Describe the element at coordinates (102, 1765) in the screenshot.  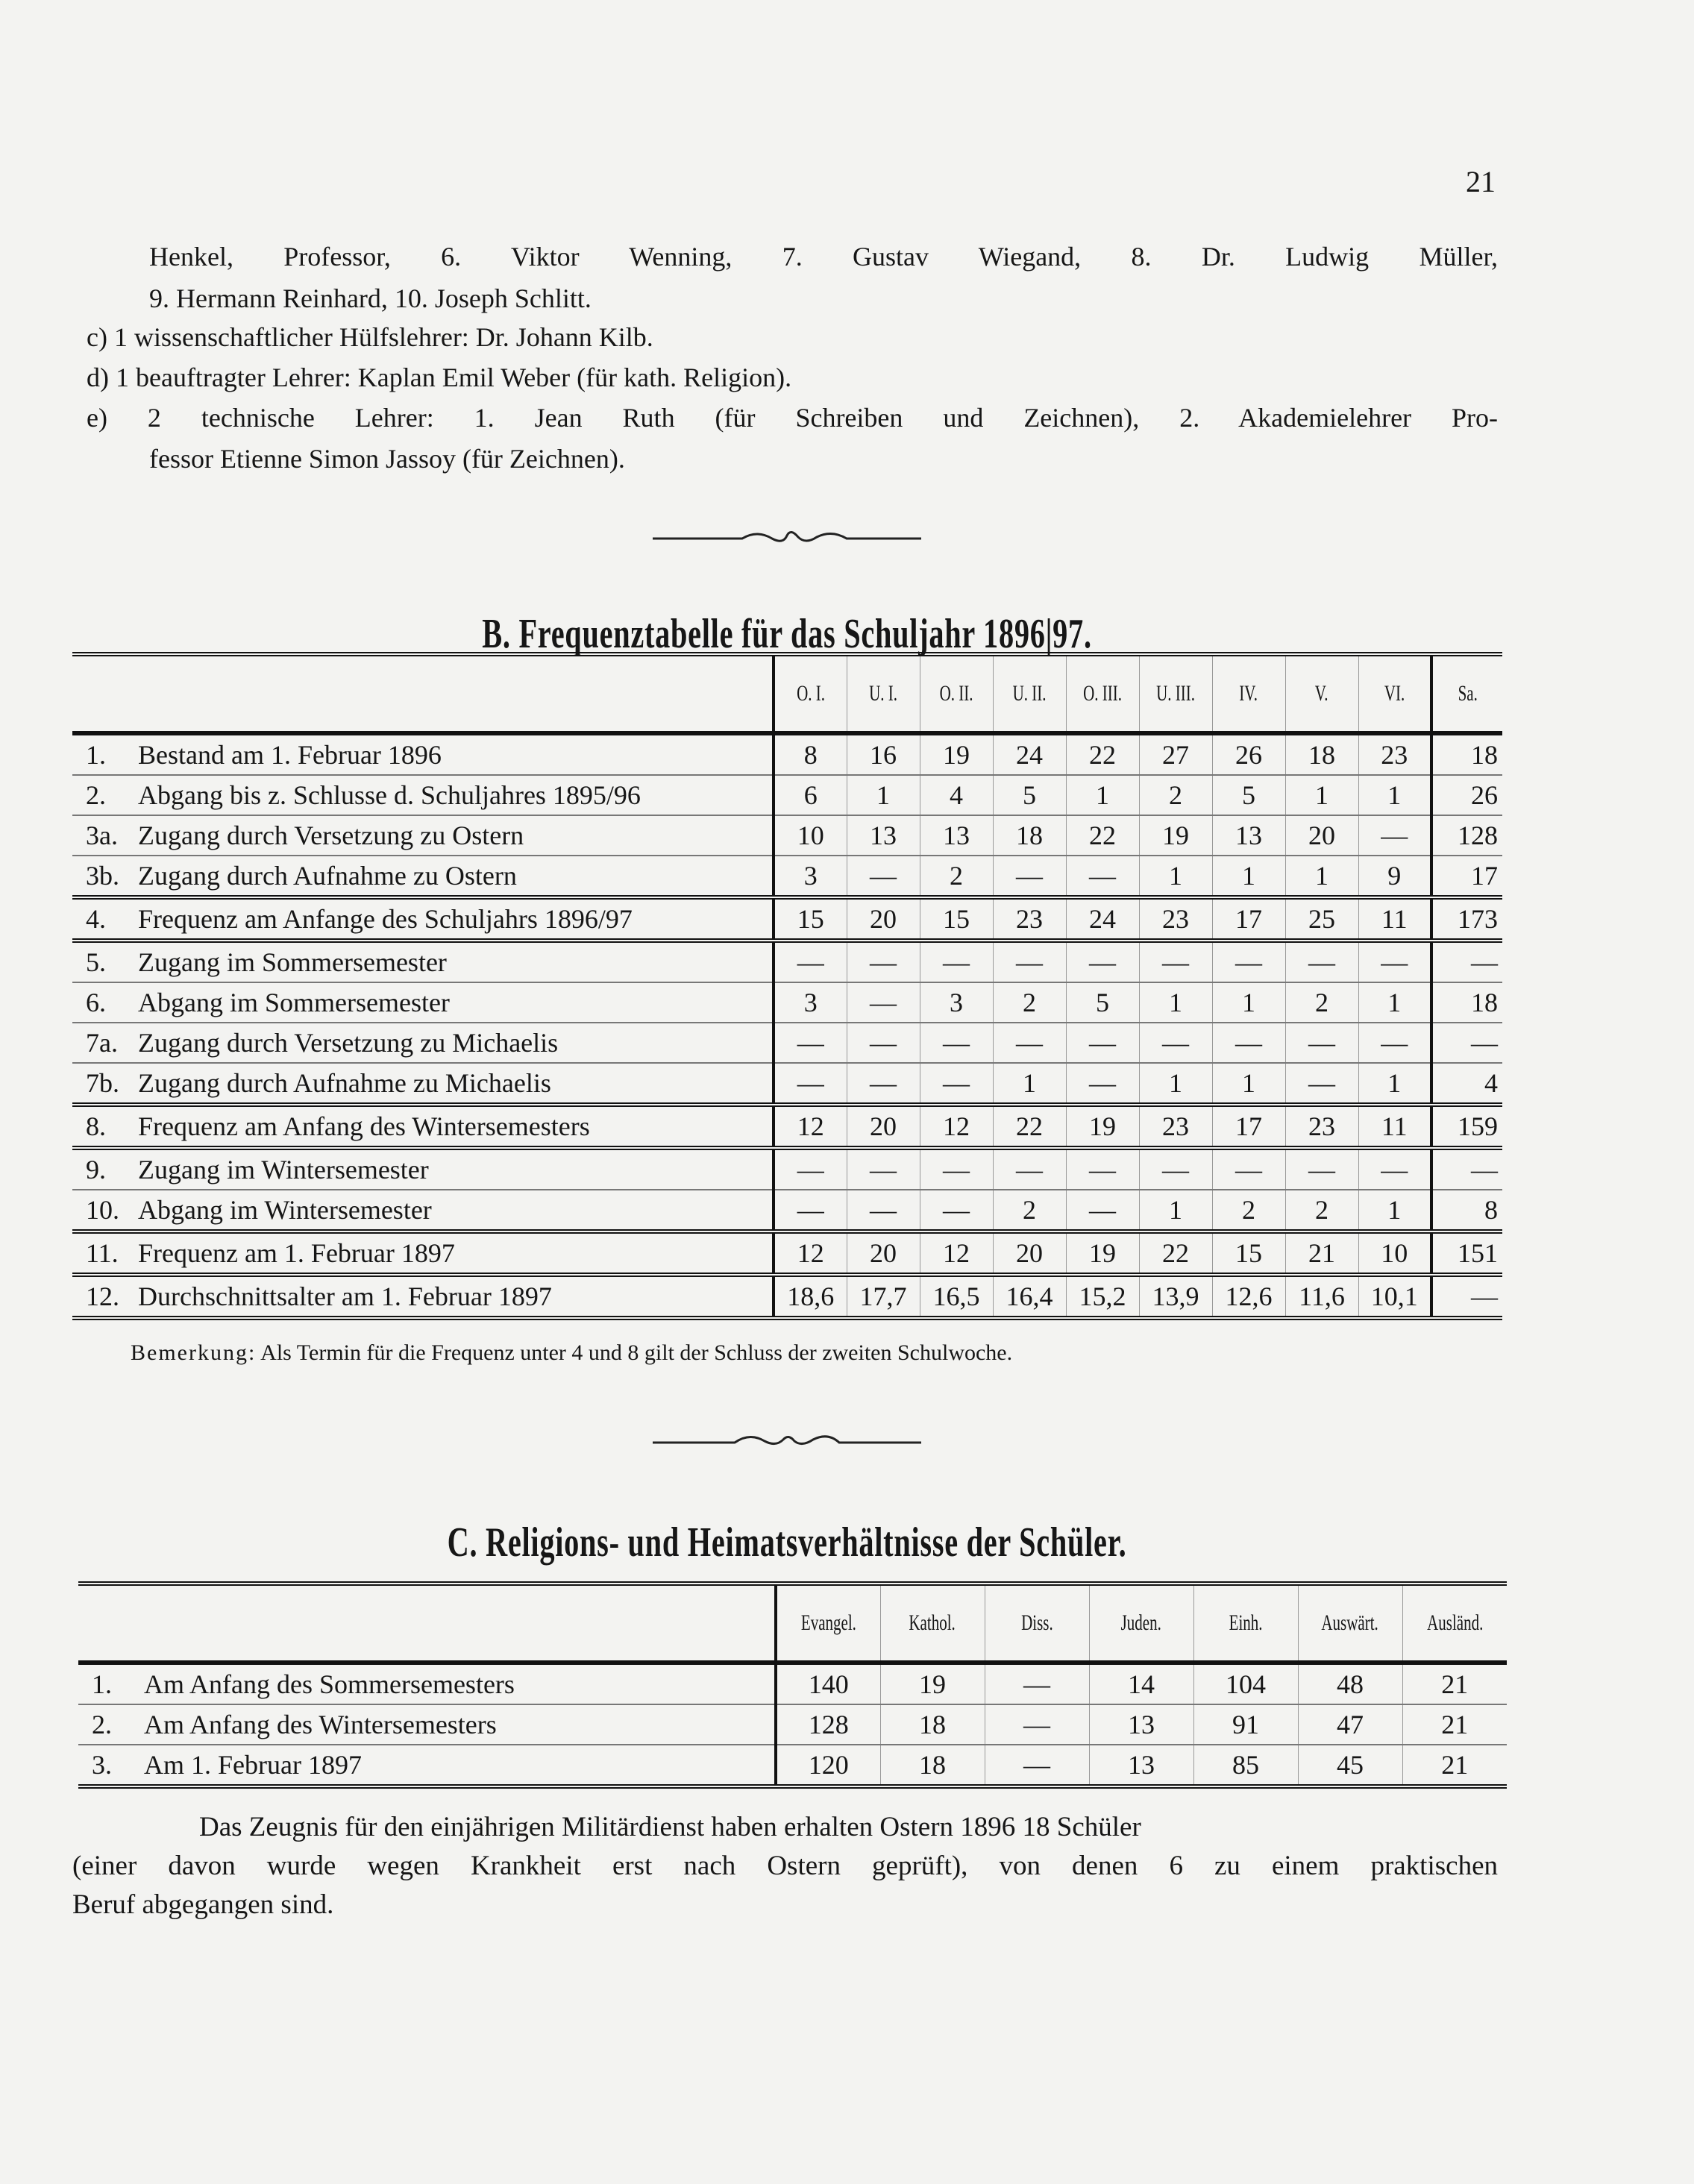
I see `row-number: 3.` at that location.